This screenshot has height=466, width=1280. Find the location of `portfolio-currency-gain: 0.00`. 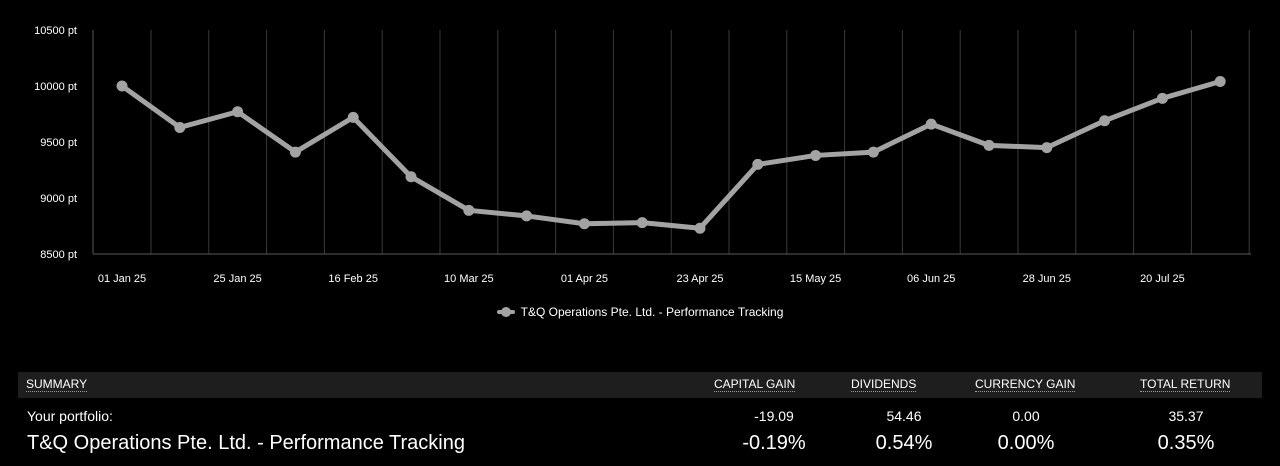

portfolio-currency-gain: 0.00 is located at coordinates (1026, 416).